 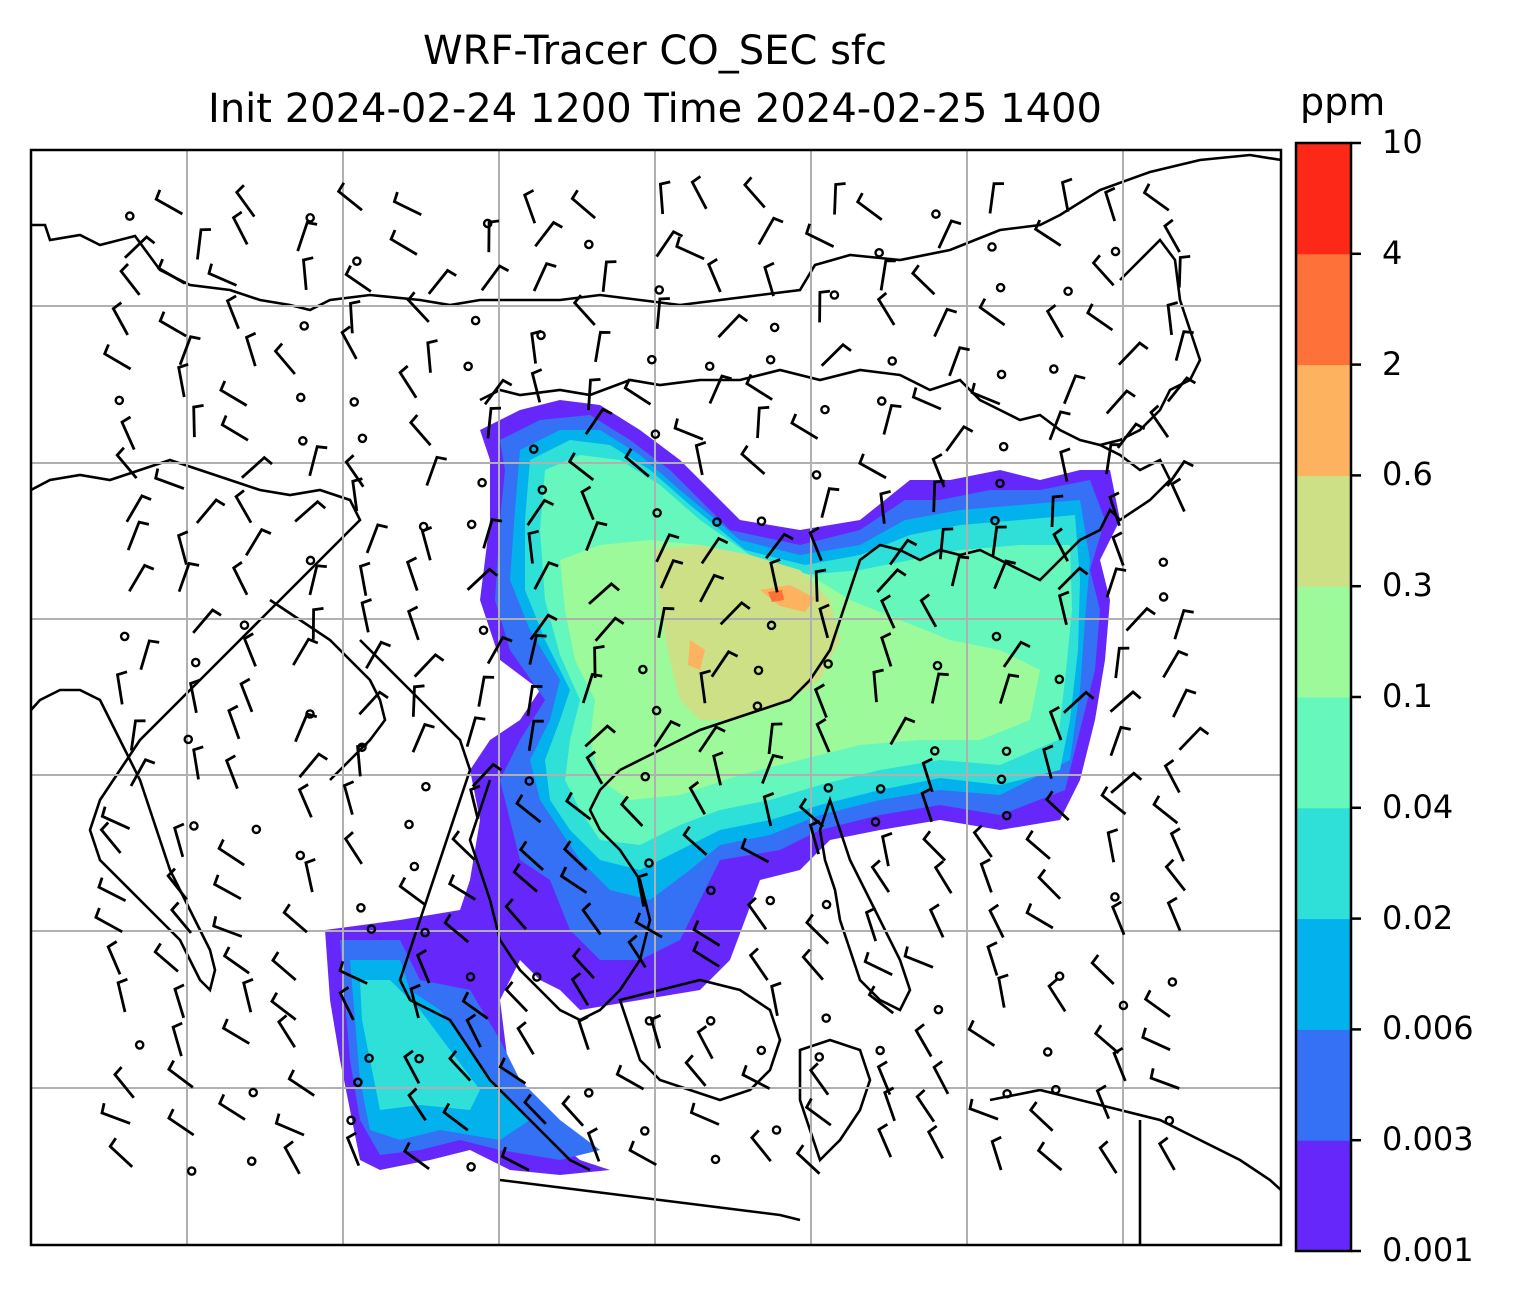 What do you see at coordinates (1343, 102) in the screenshot?
I see `colorbar-unit: ppm` at bounding box center [1343, 102].